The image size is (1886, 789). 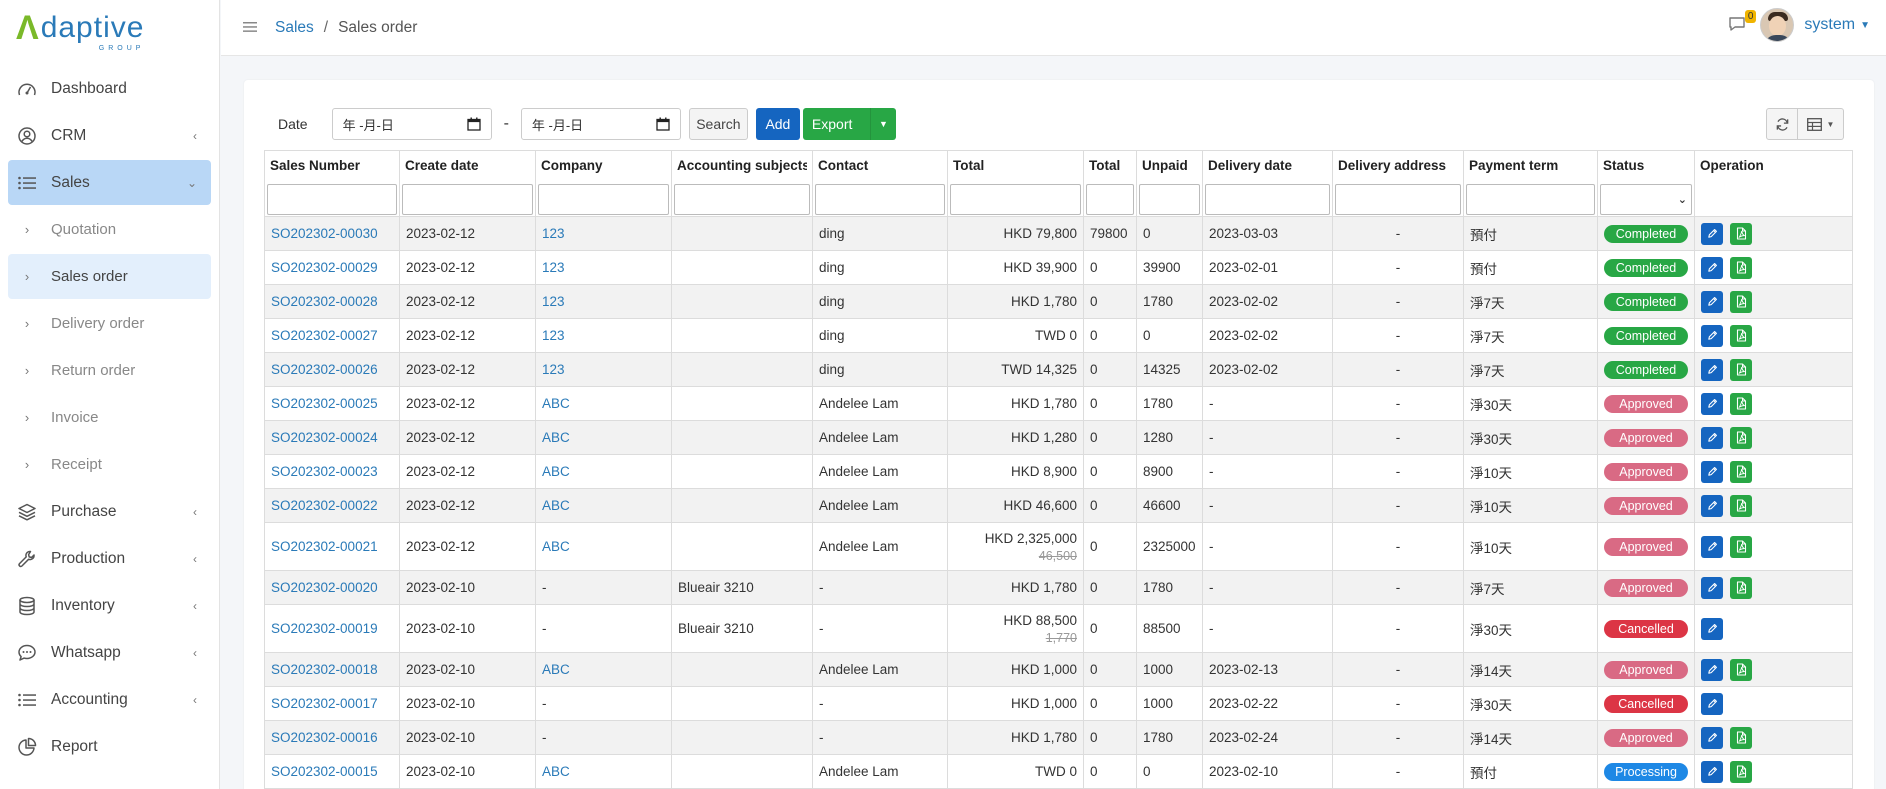 What do you see at coordinates (467, 199) in the screenshot?
I see `filter-input-create-date` at bounding box center [467, 199].